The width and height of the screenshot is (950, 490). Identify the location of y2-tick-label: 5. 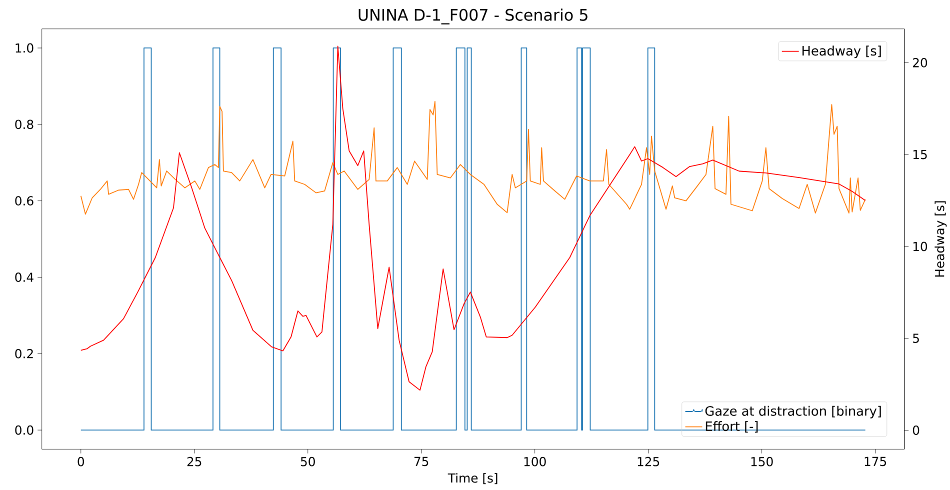
(916, 338).